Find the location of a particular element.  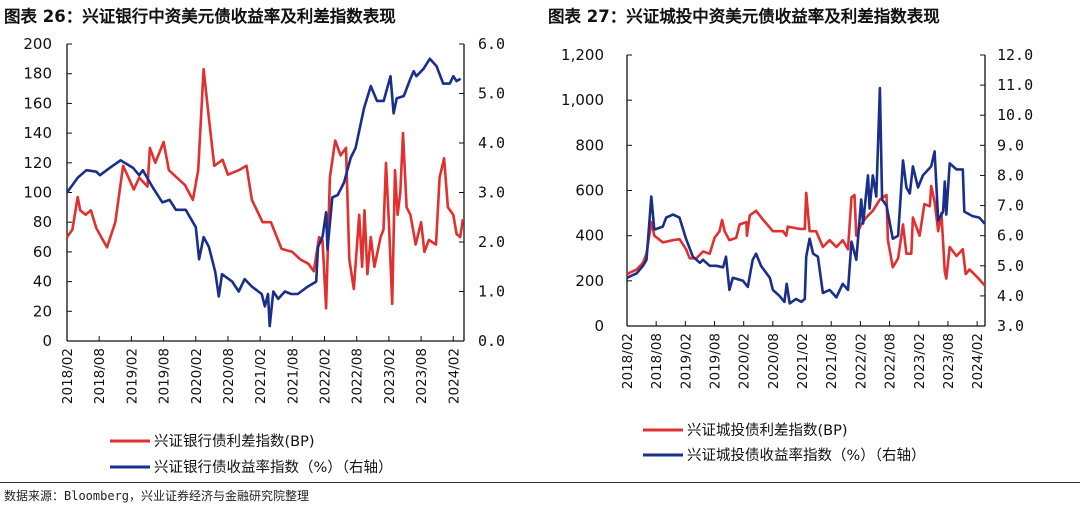

right-tick-label: 7.0 is located at coordinates (1010, 206).